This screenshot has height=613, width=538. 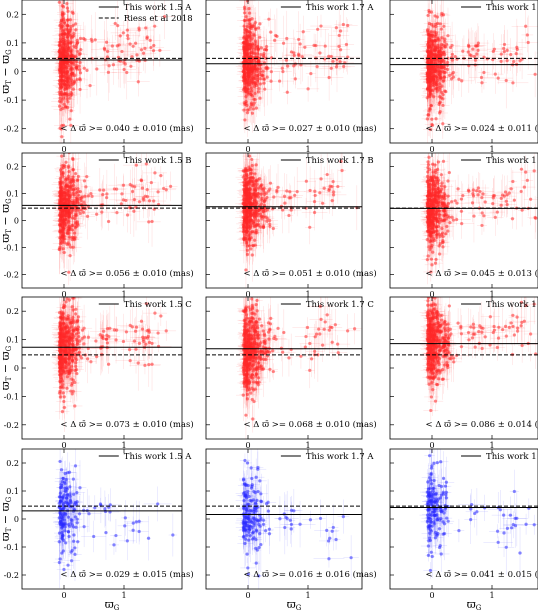 I want to click on legend-label: This work 1.7 A, so click(x=340, y=8).